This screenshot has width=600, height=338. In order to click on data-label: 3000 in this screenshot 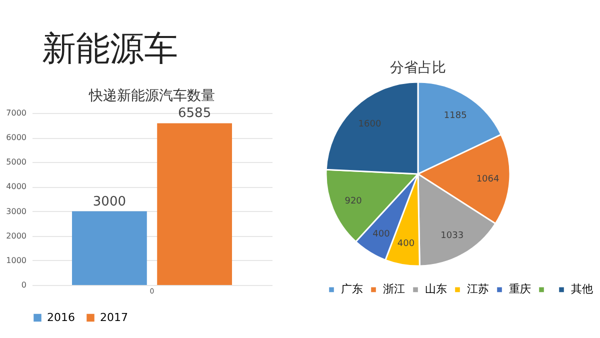, I will do `click(109, 202)`.